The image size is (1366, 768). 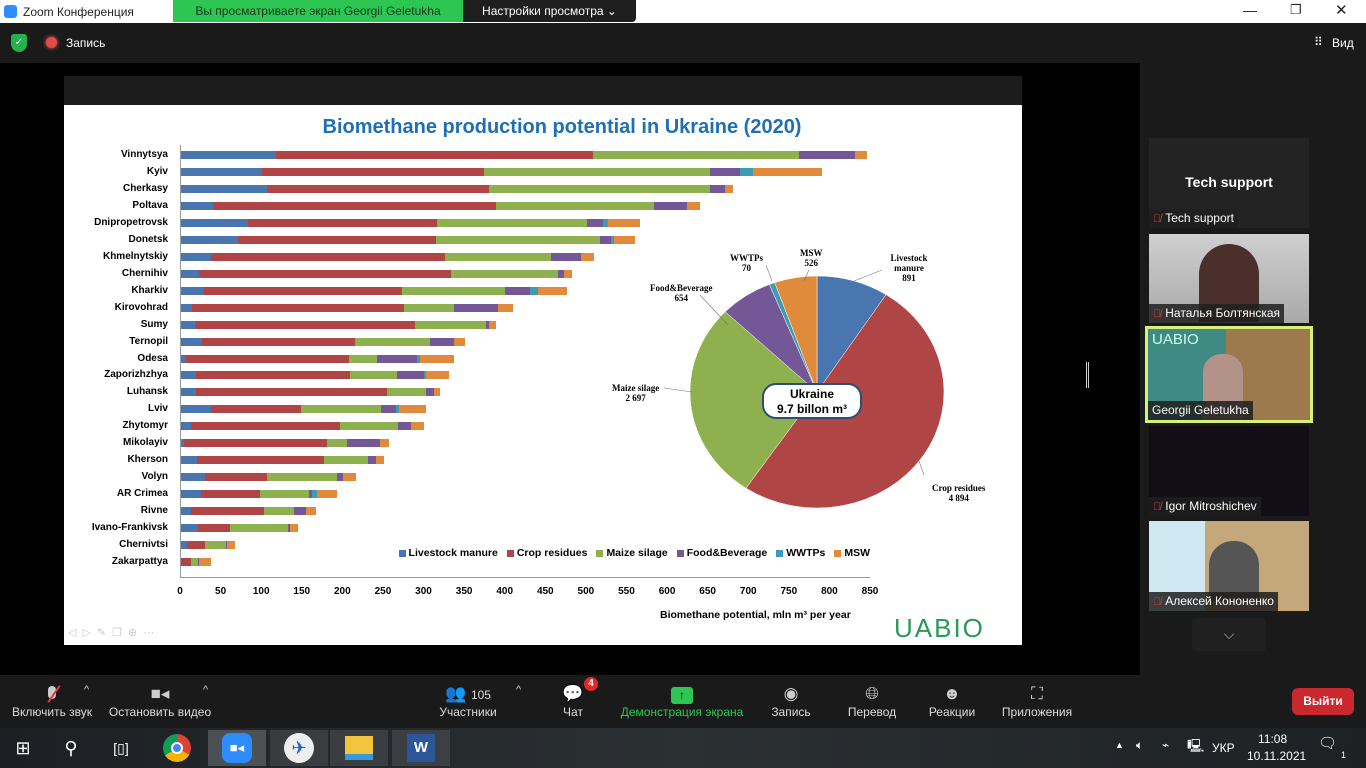 I want to click on clock-date: 10.11.2021, so click(x=1277, y=756).